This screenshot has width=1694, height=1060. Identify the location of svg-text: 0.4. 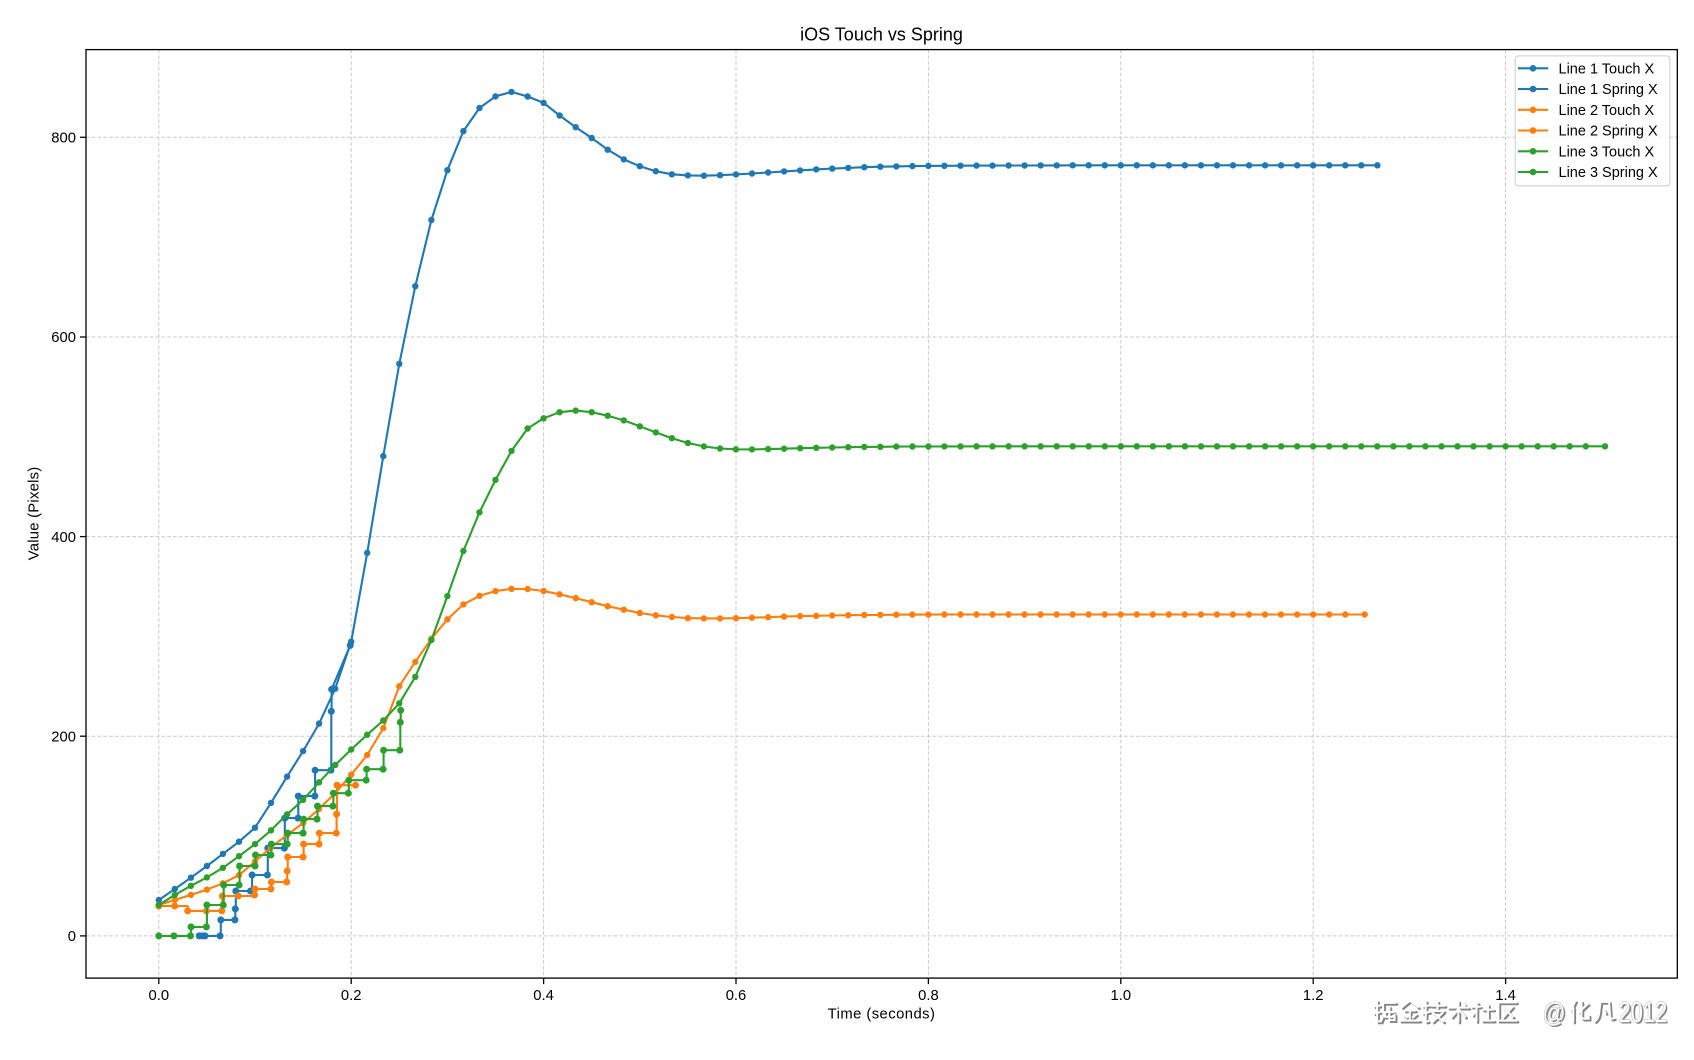
(543, 996).